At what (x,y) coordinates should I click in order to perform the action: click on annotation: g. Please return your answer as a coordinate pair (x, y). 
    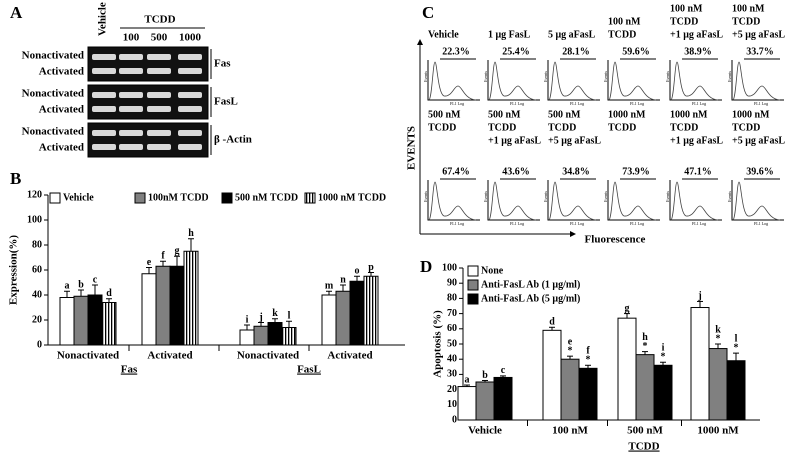
    Looking at the image, I should click on (627, 308).